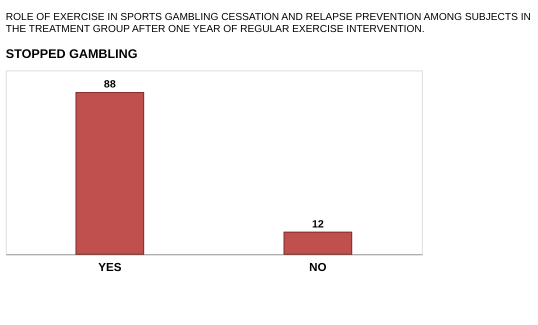 This screenshot has width=538, height=325. Describe the element at coordinates (110, 84) in the screenshot. I see `data-label: 88` at that location.